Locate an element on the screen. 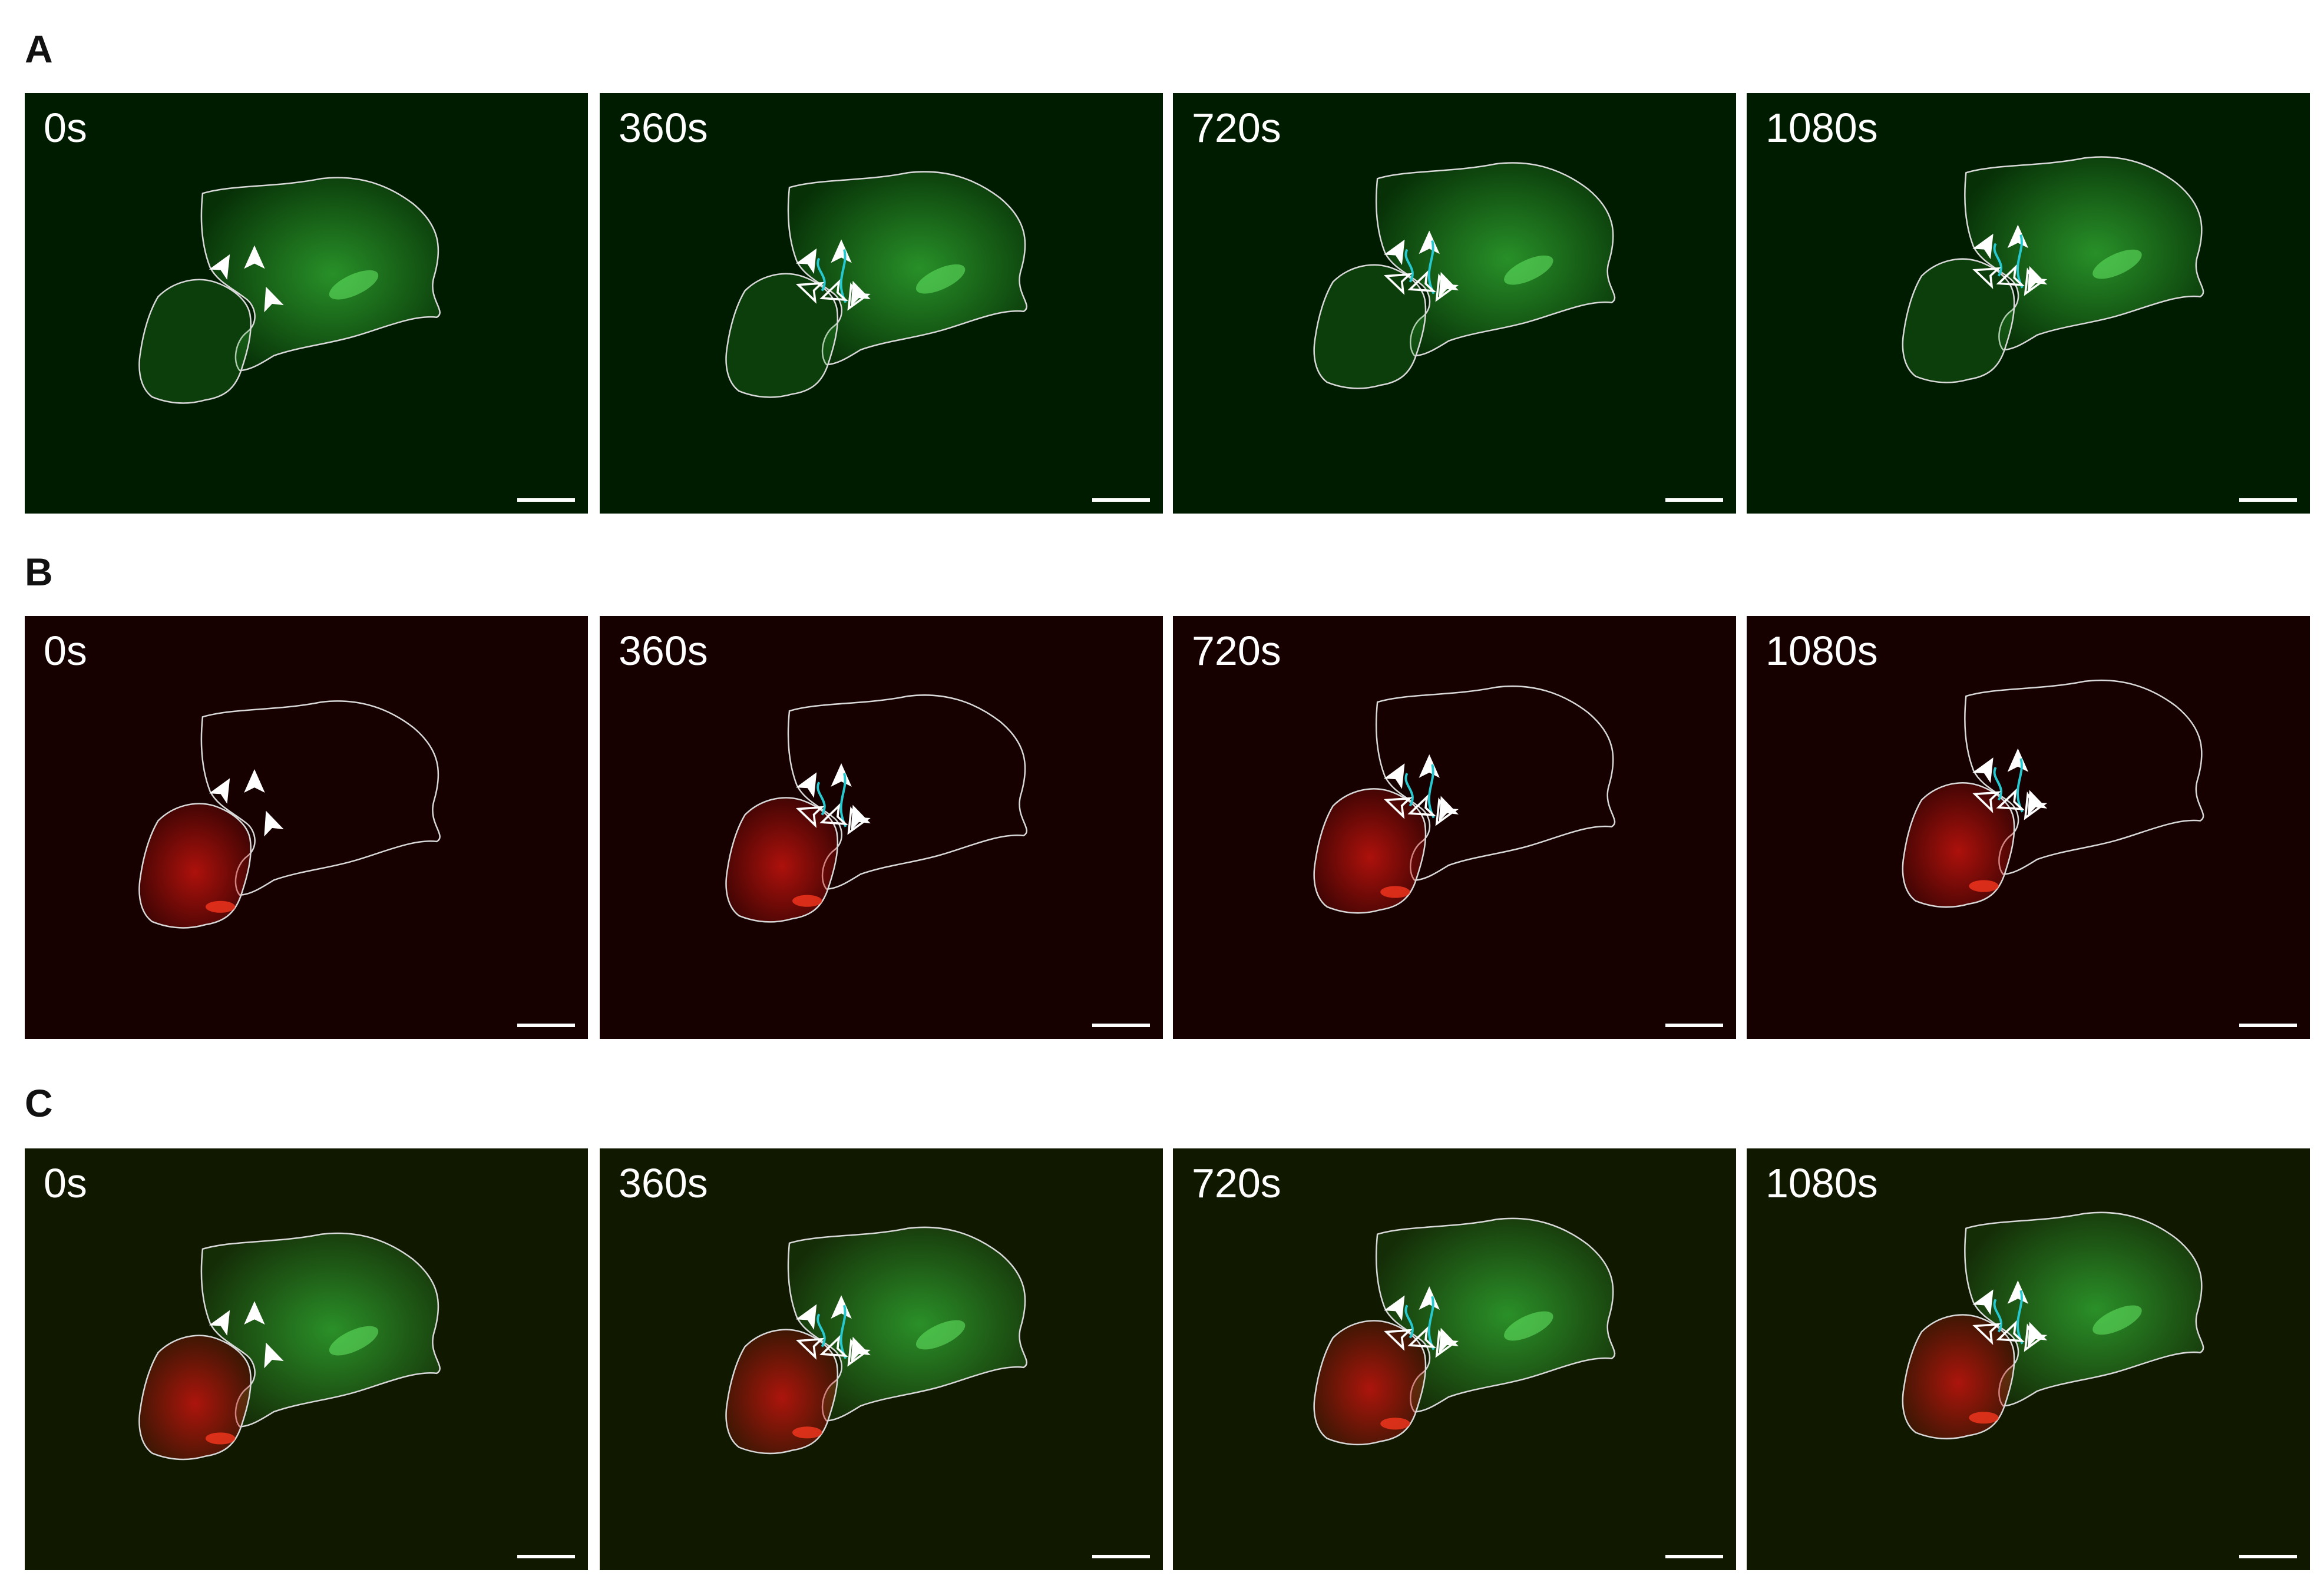 This screenshot has height=1586, width=2324. micrograph-panel-green: 360s is located at coordinates (881, 303).